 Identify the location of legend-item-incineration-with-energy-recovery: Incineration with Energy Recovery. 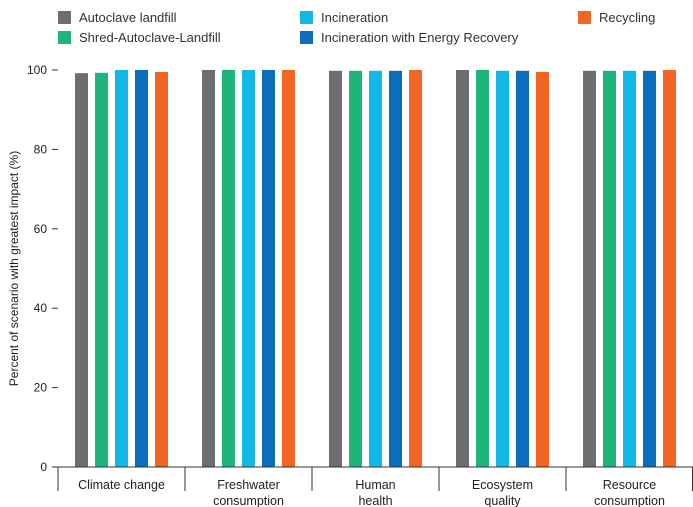
(409, 37).